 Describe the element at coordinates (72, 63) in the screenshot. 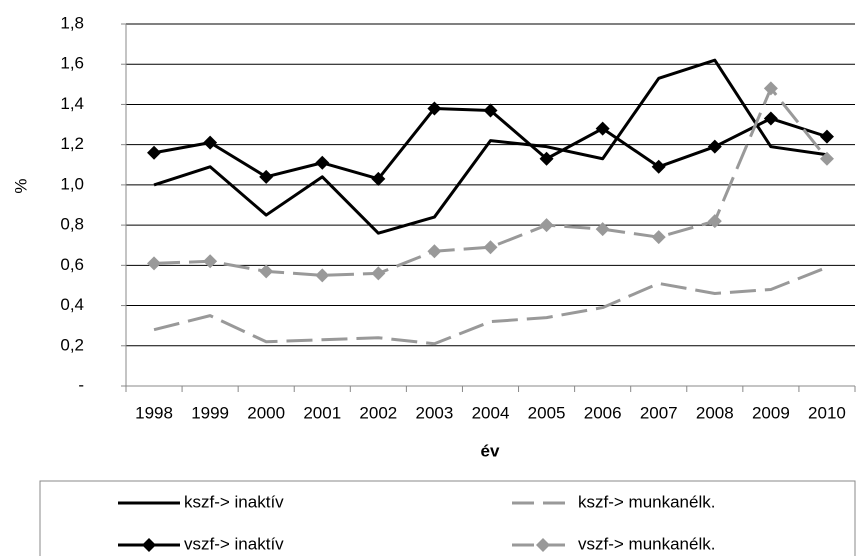

I see `y-tick-label: 1,6` at that location.